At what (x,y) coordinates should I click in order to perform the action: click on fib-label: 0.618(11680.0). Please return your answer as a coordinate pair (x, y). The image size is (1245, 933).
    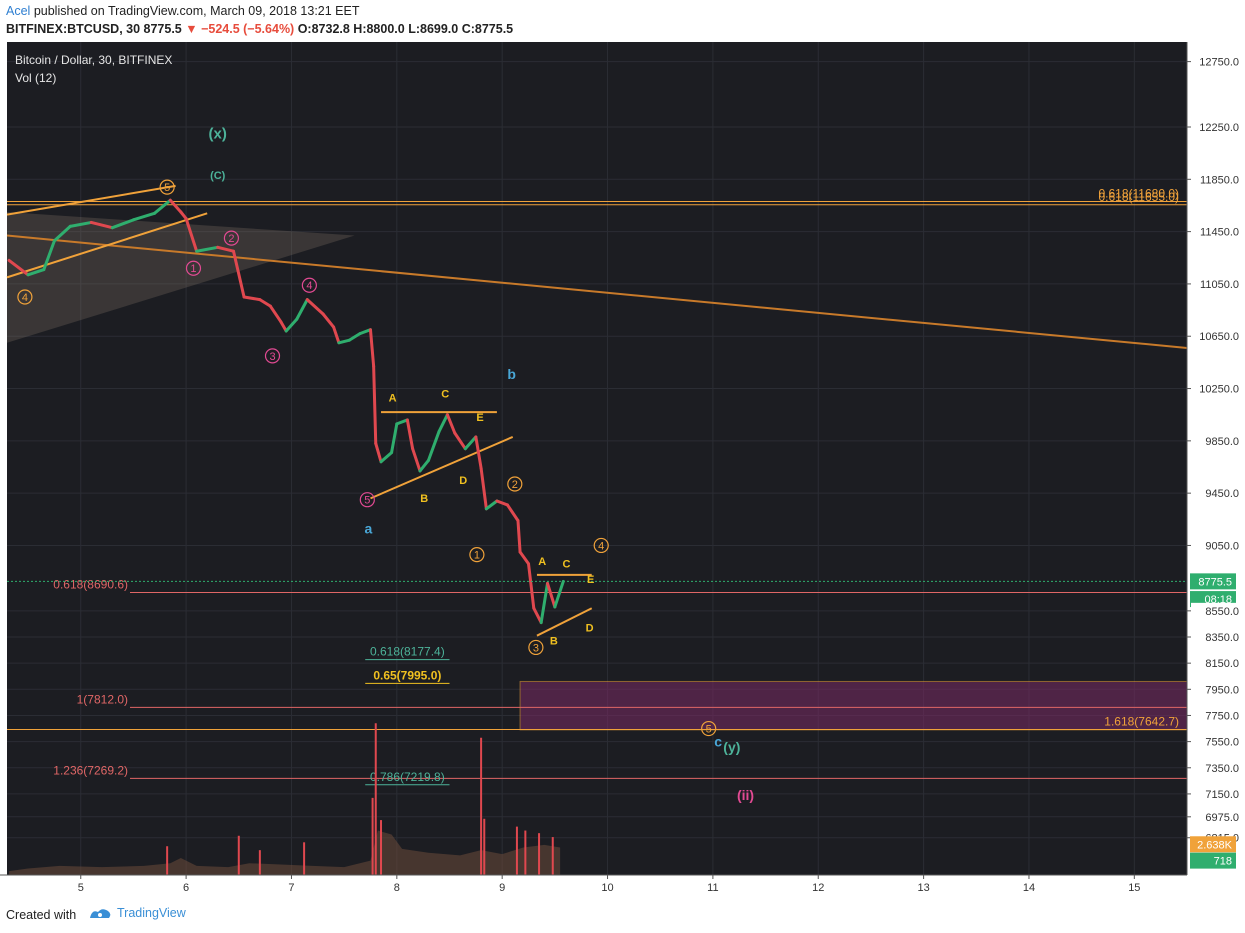
    Looking at the image, I should click on (1138, 194).